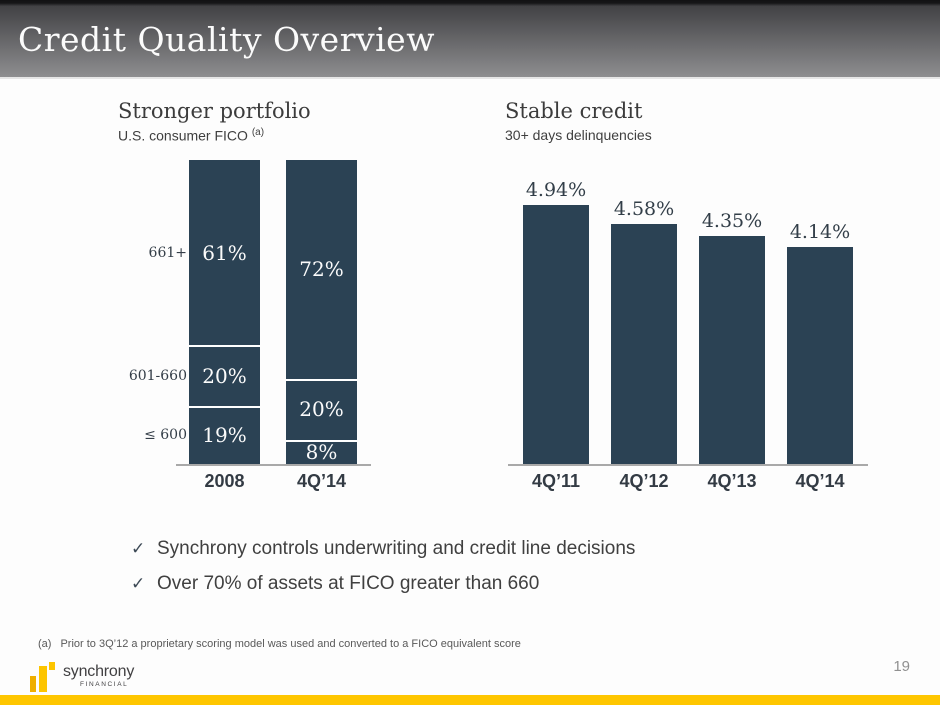 This screenshot has width=940, height=705. What do you see at coordinates (104, 684) in the screenshot?
I see `logo-sub-text: FINANCIAL` at bounding box center [104, 684].